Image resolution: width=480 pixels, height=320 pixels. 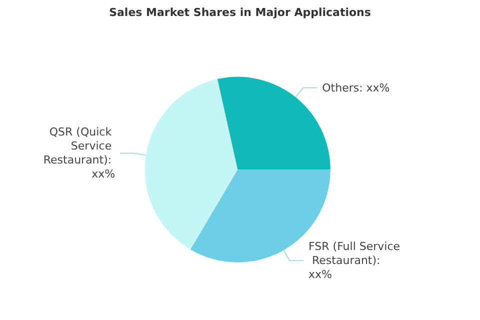 I want to click on chart-title: Sales Market Shares in Major Applications, so click(x=240, y=12).